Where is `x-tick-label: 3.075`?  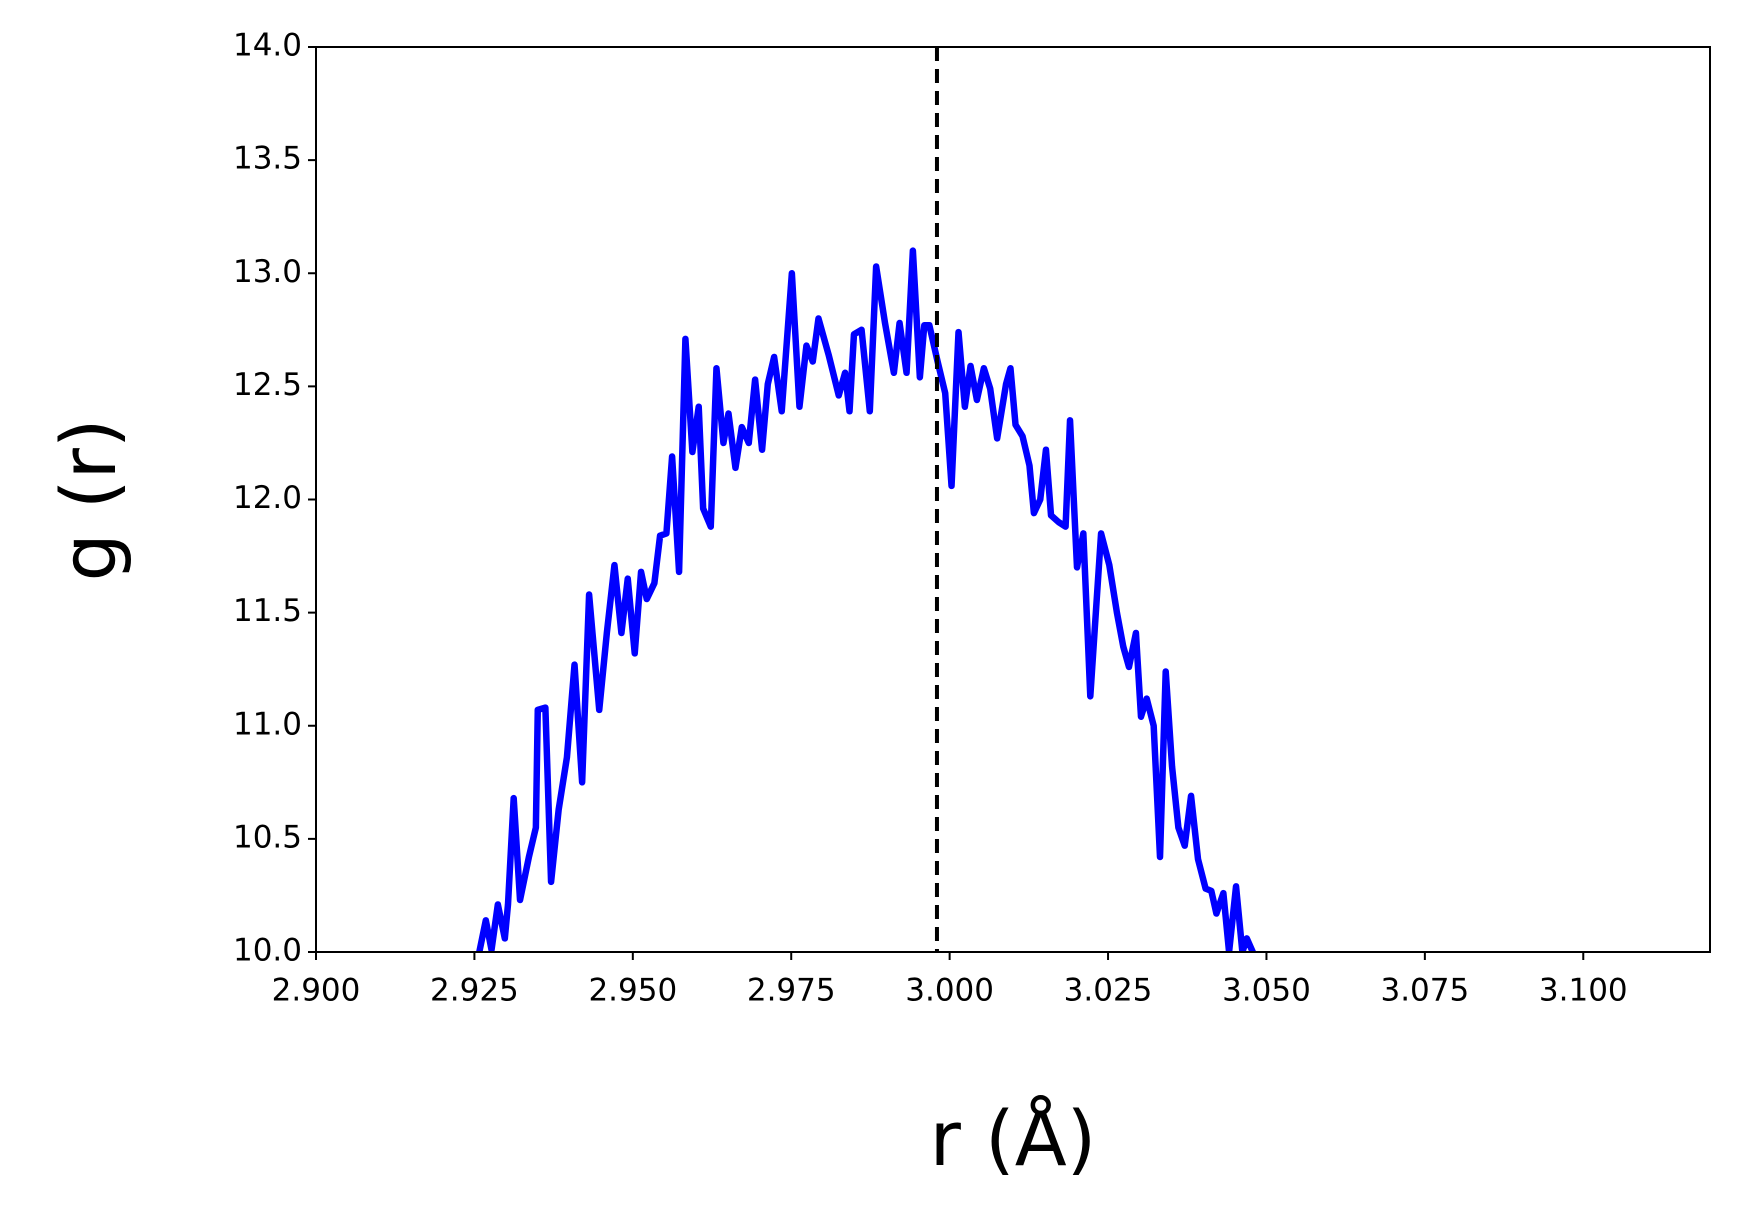
x-tick-label: 3.075 is located at coordinates (1424, 991).